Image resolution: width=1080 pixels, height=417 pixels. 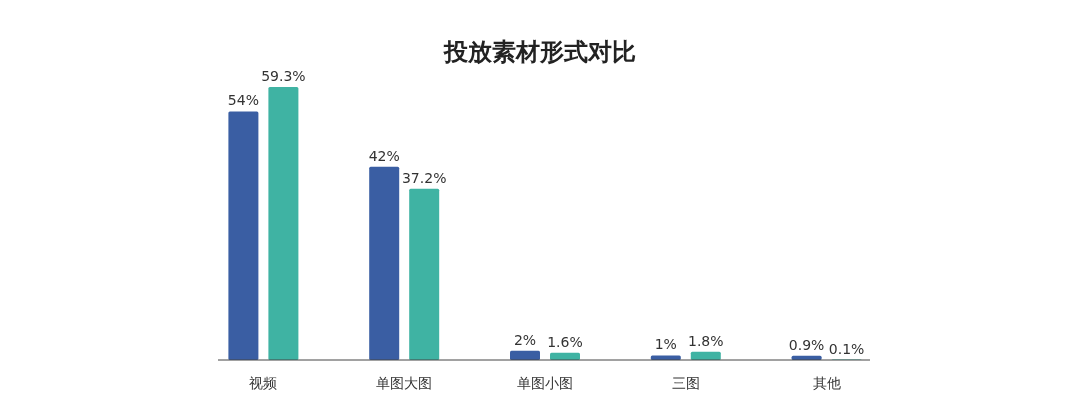 What do you see at coordinates (404, 383) in the screenshot?
I see `x-tick-label: 单图大图` at bounding box center [404, 383].